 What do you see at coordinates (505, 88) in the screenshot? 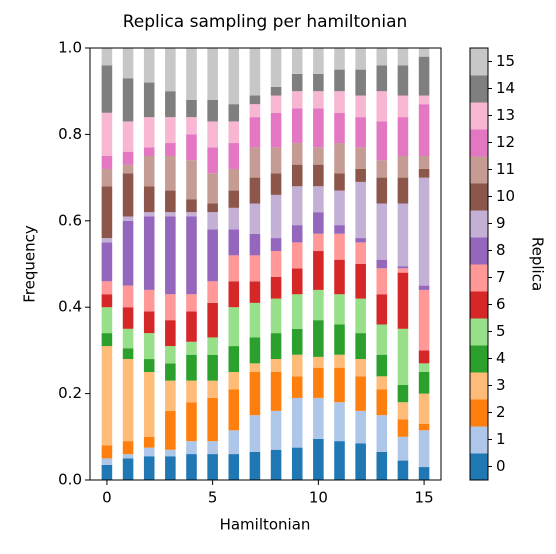
I see `colorbar-label: 14` at bounding box center [505, 88].